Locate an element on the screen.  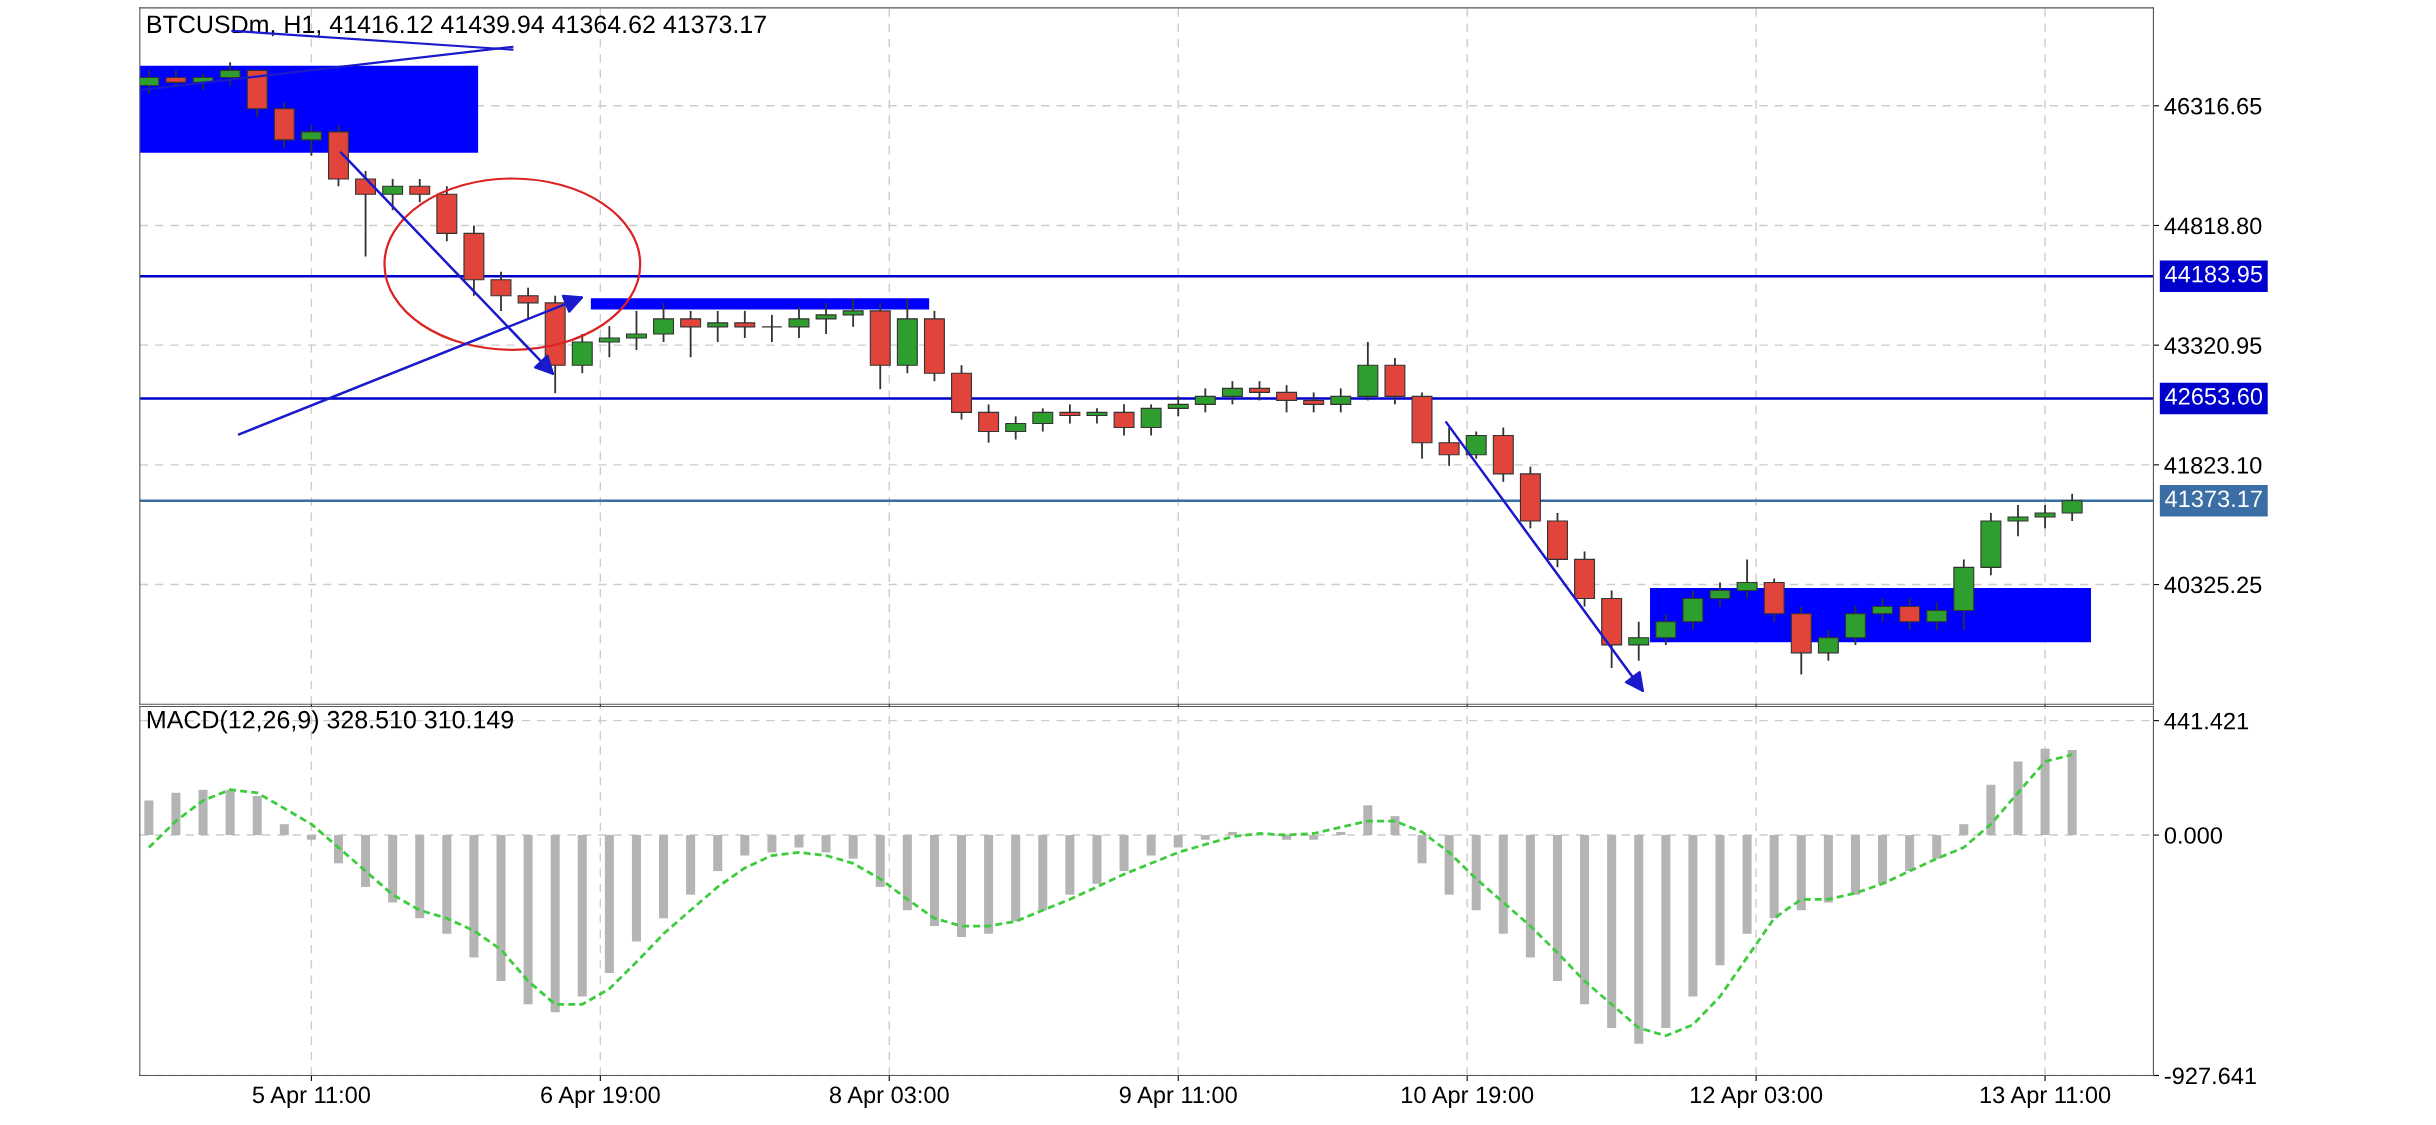
y-tick-label: 40325.25 is located at coordinates (2213, 585).